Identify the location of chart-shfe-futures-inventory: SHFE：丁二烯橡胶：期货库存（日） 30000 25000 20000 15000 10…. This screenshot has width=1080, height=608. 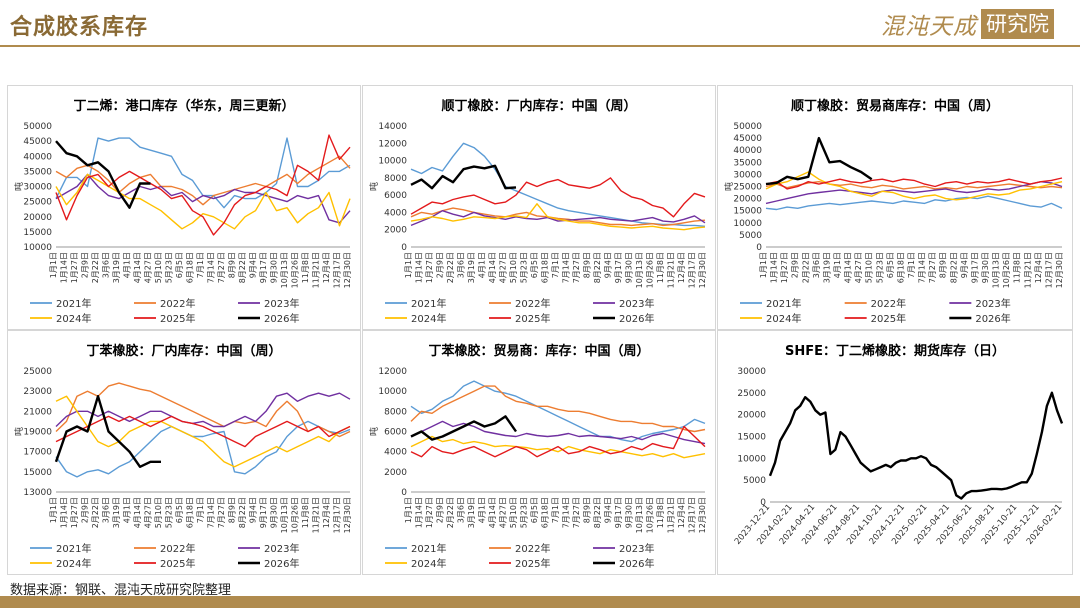
(895, 452).